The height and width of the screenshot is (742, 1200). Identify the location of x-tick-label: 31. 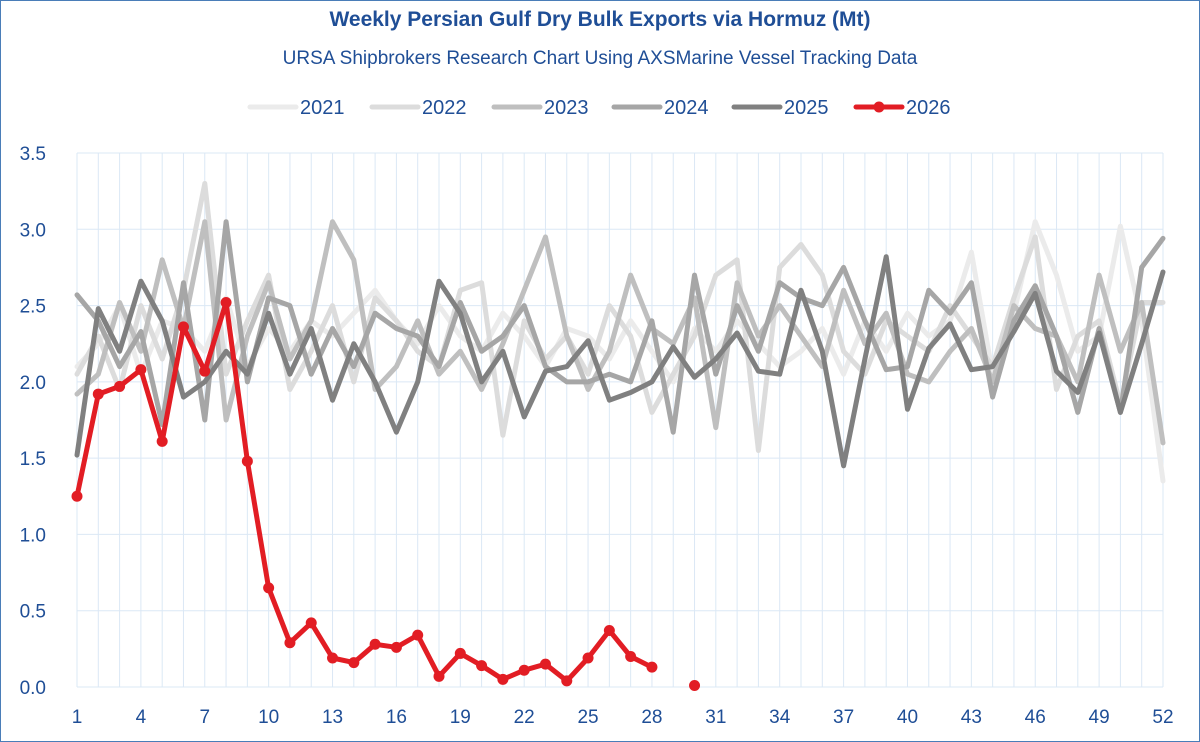
(715, 717).